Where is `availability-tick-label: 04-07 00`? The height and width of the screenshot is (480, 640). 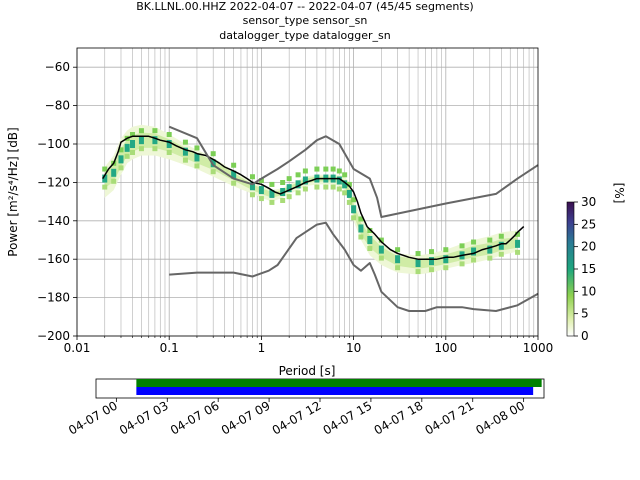
availability-tick-label: 04-07 00 is located at coordinates (93, 417).